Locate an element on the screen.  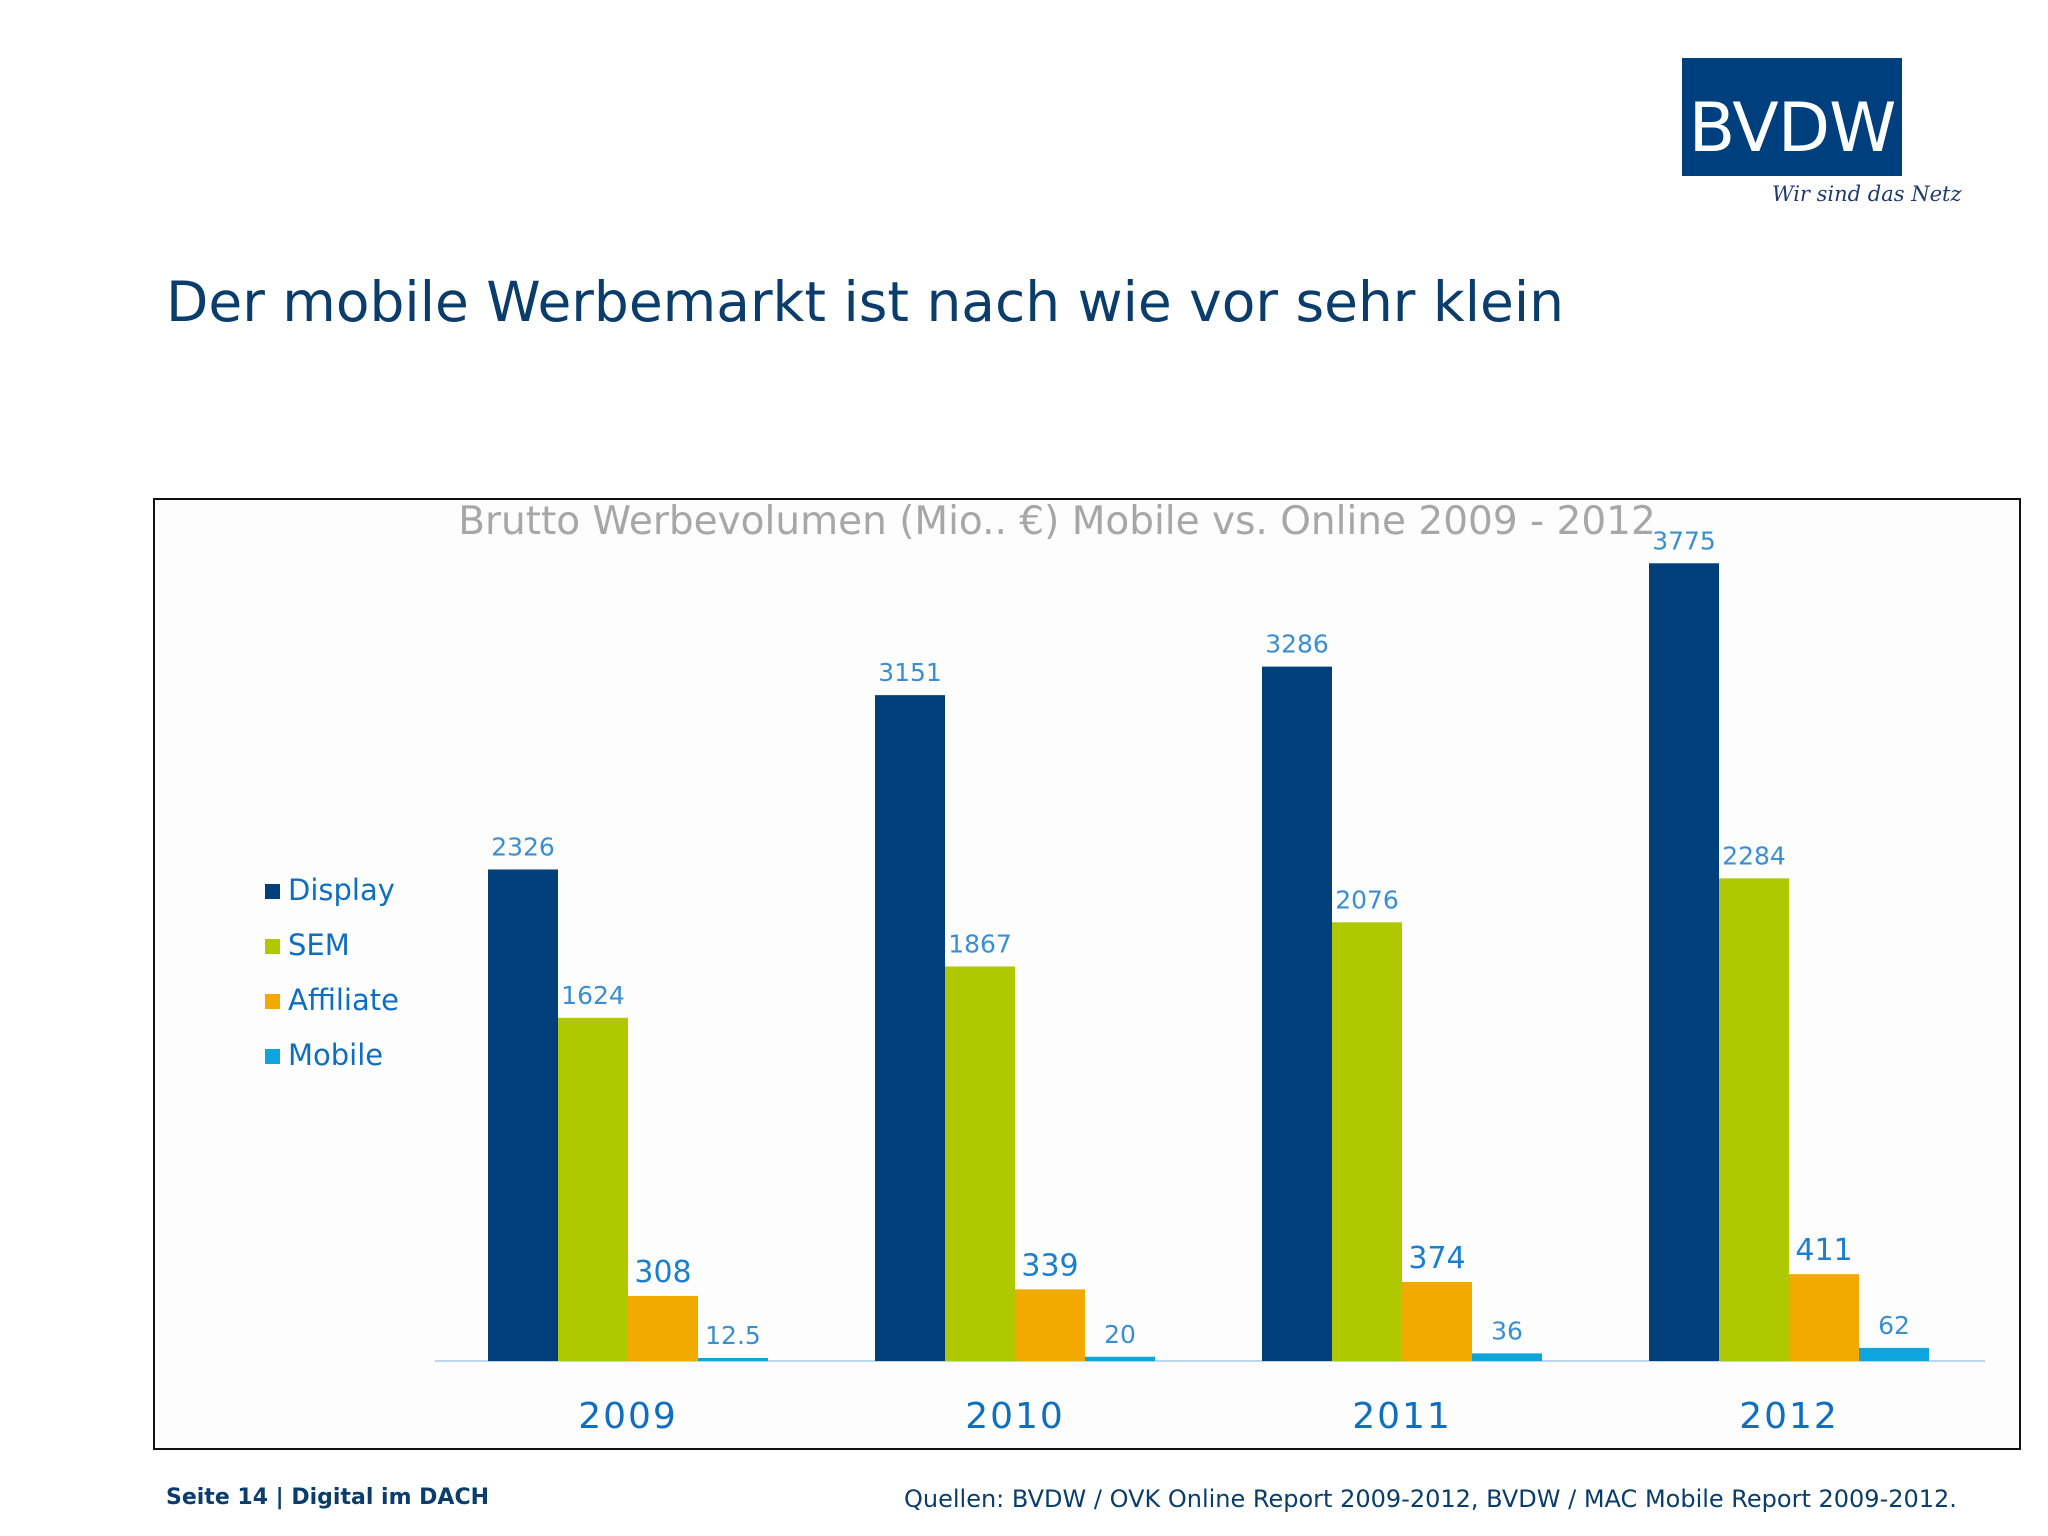
data-label-display-2010: 3151 is located at coordinates (910, 672).